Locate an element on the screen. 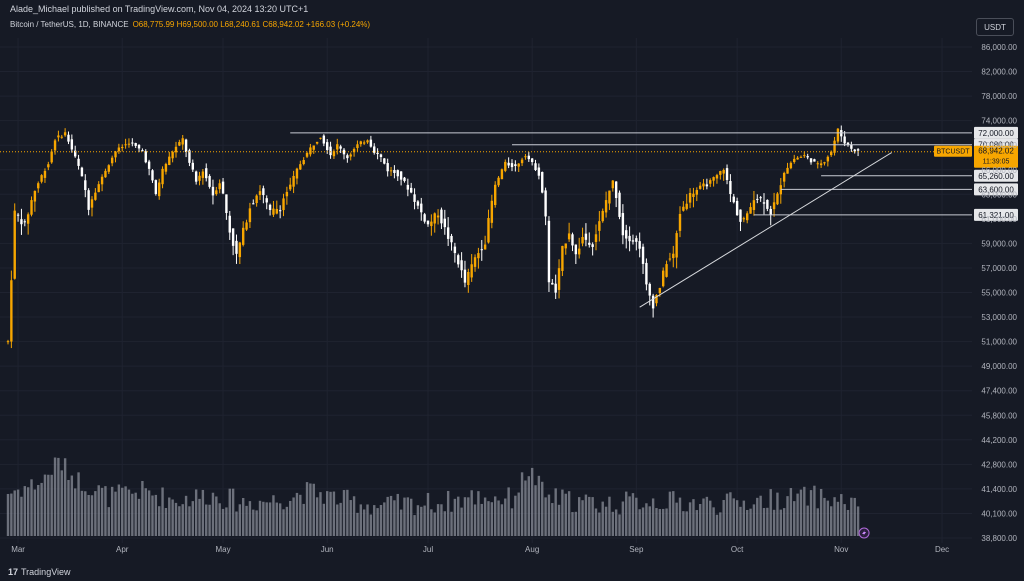 The height and width of the screenshot is (581, 1024). tradingview-logo: 17 TradingView is located at coordinates (39, 572).